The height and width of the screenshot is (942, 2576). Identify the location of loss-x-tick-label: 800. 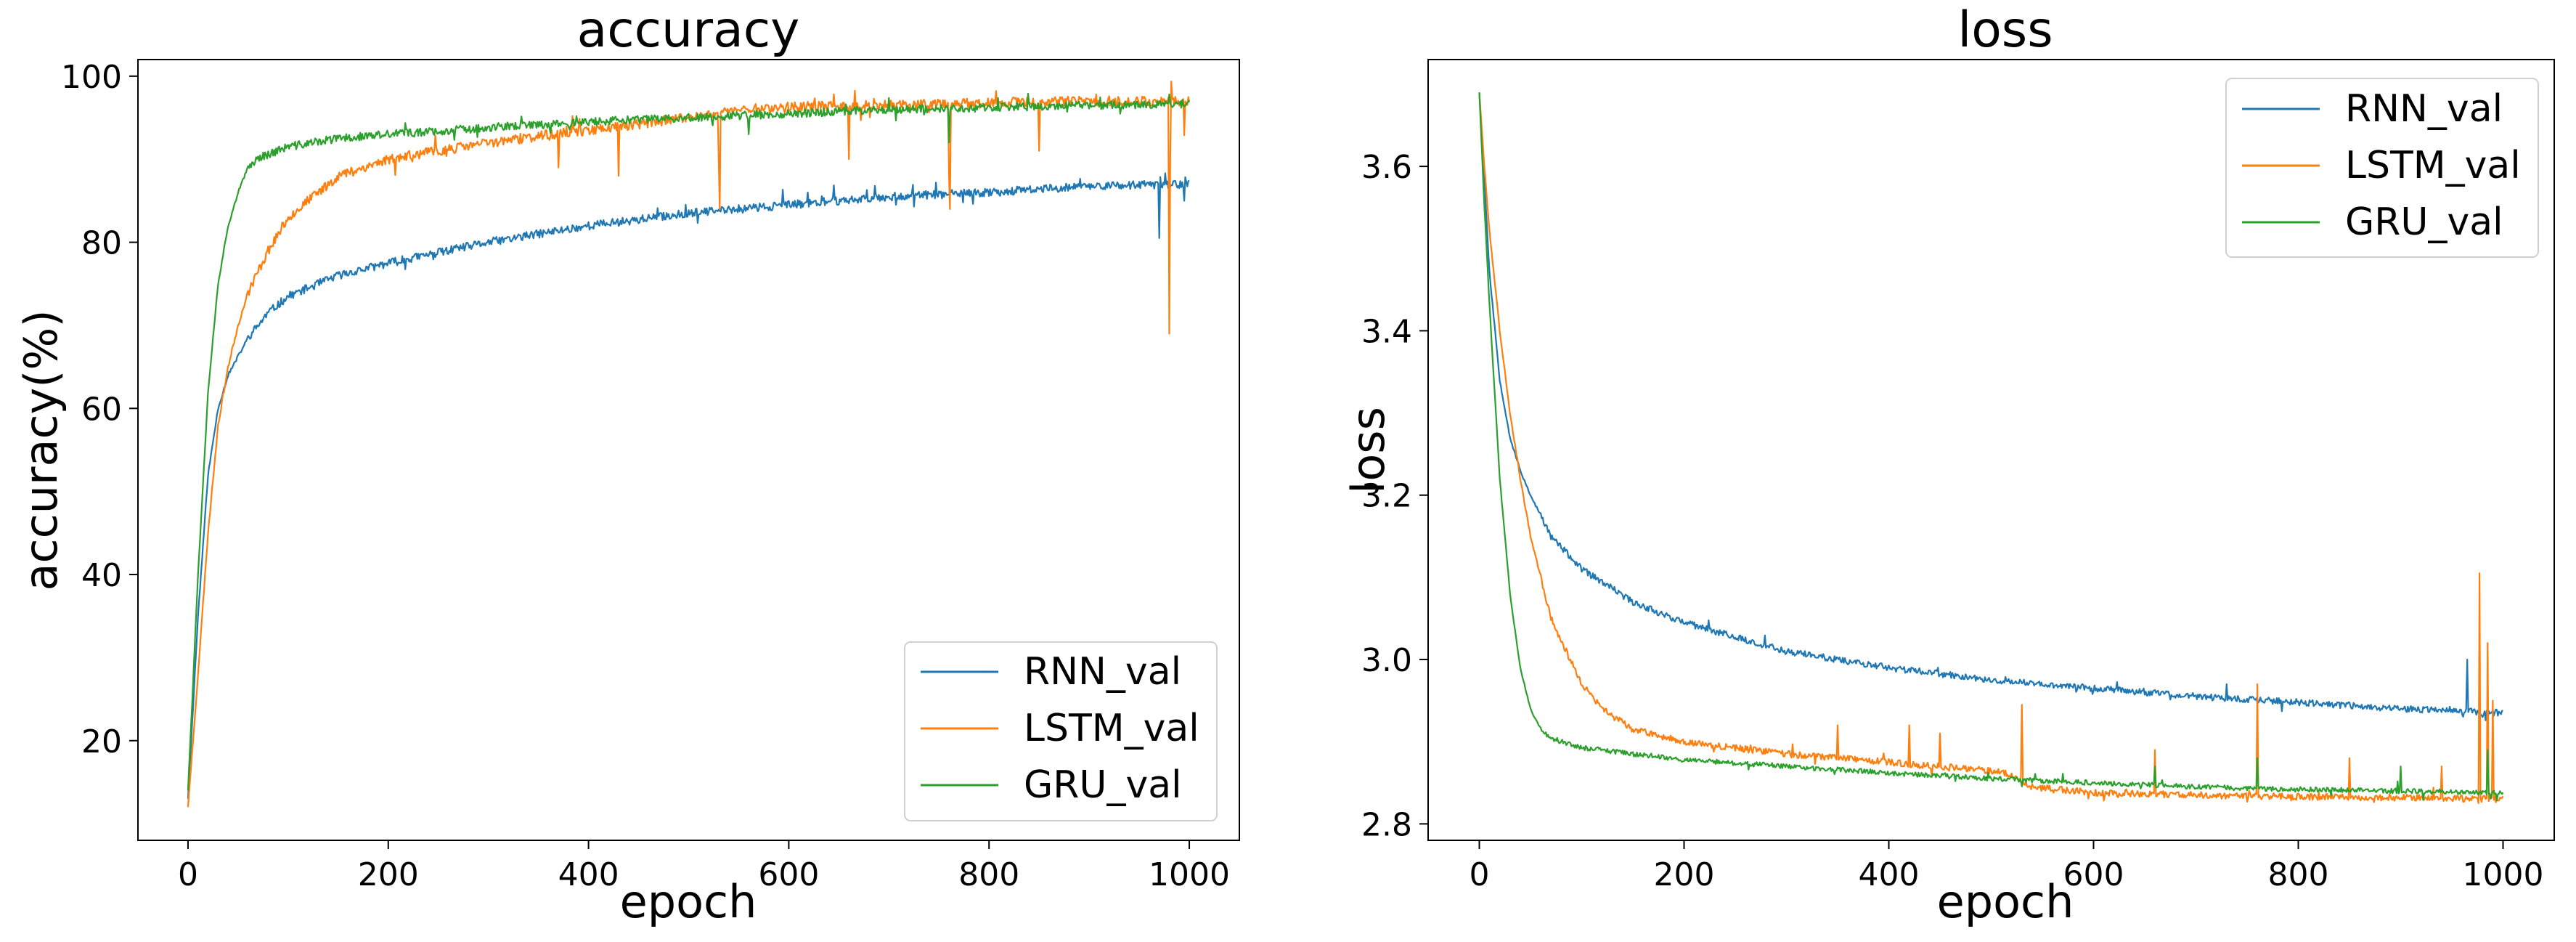
(2298, 874).